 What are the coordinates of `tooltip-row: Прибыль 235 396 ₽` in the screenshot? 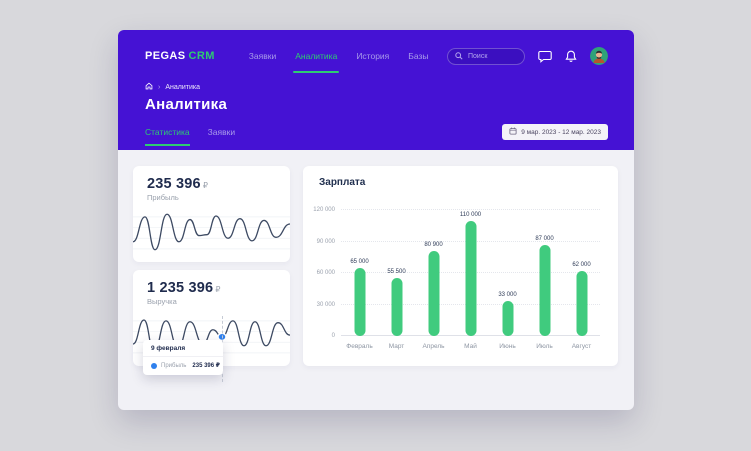 It's located at (183, 366).